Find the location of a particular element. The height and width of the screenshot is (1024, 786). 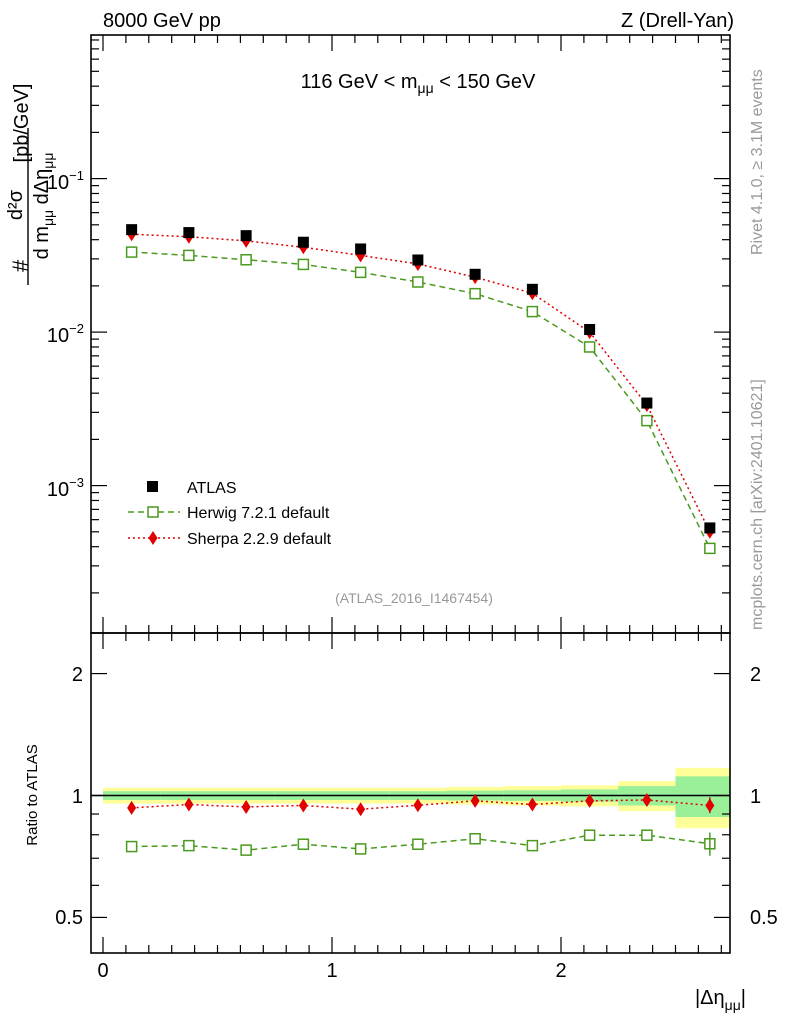

x-tick-label-2: 2 is located at coordinates (560, 971).